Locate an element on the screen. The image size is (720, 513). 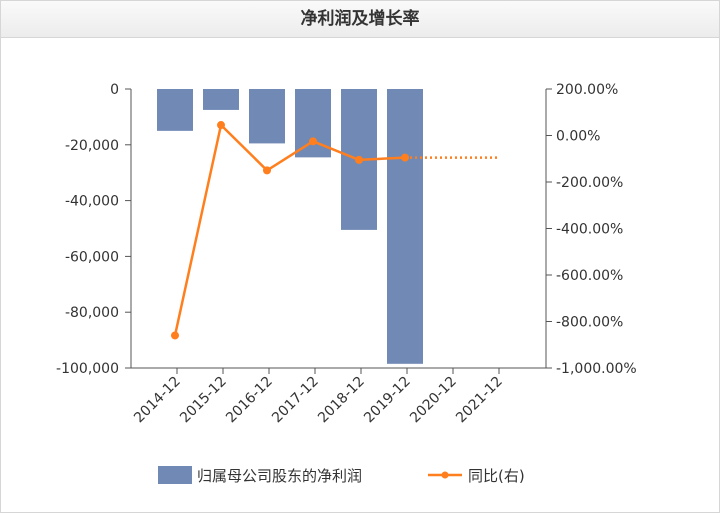
x-axis-tick-label: 2016-12 is located at coordinates (249, 400).